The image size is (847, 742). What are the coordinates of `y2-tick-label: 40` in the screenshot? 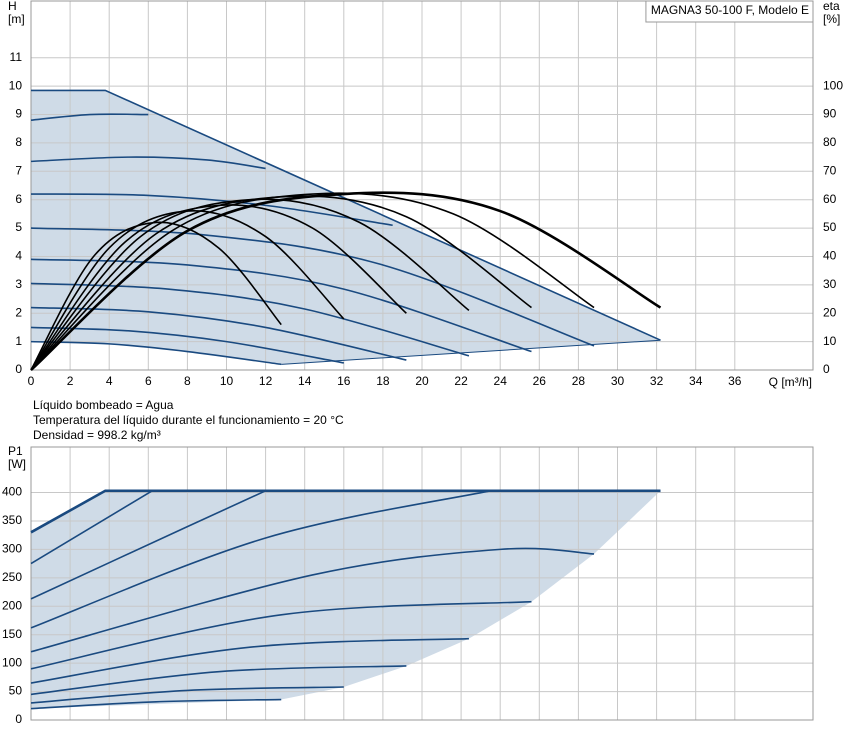 It's located at (830, 256).